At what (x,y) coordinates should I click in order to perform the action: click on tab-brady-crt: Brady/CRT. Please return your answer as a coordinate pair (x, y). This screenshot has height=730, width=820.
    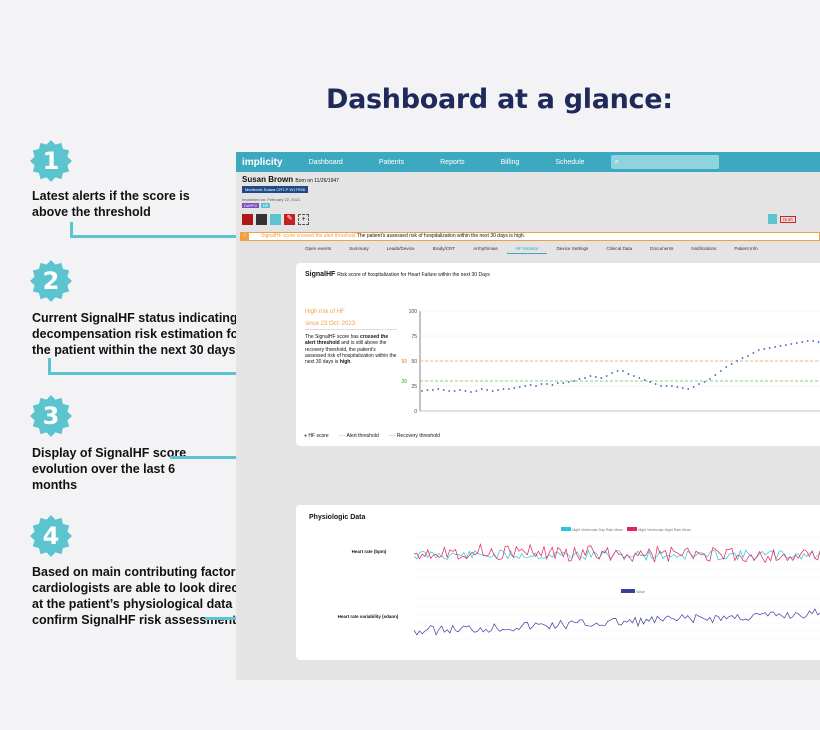
    Looking at the image, I should click on (444, 248).